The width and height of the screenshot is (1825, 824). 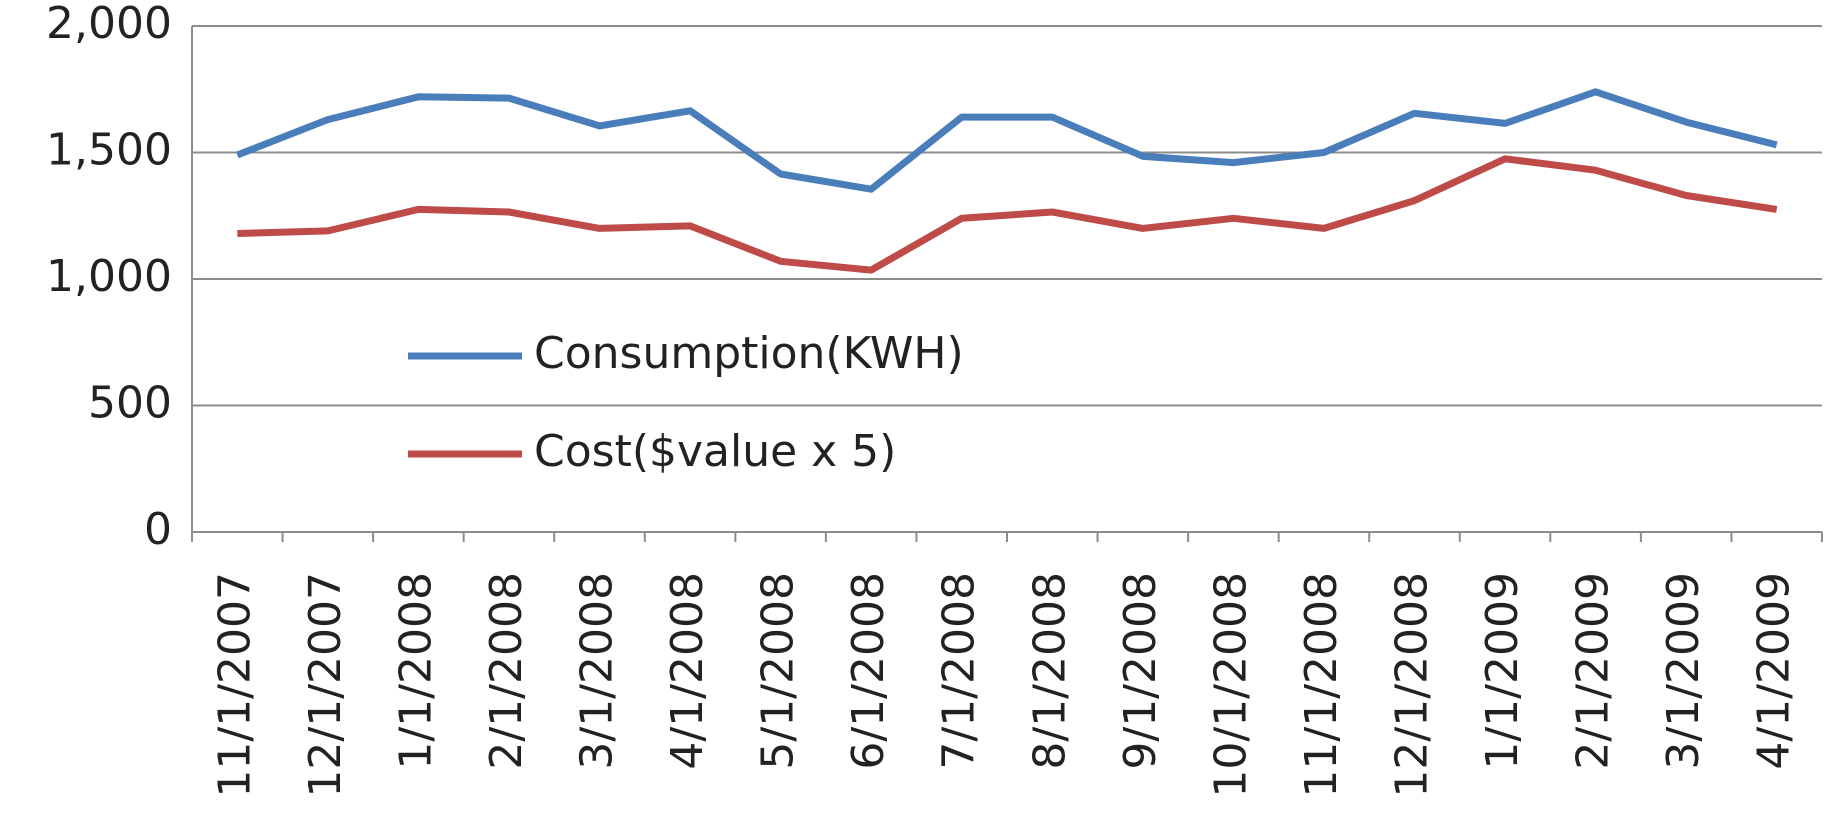 I want to click on legend-label: Consumption(KWH), so click(x=749, y=353).